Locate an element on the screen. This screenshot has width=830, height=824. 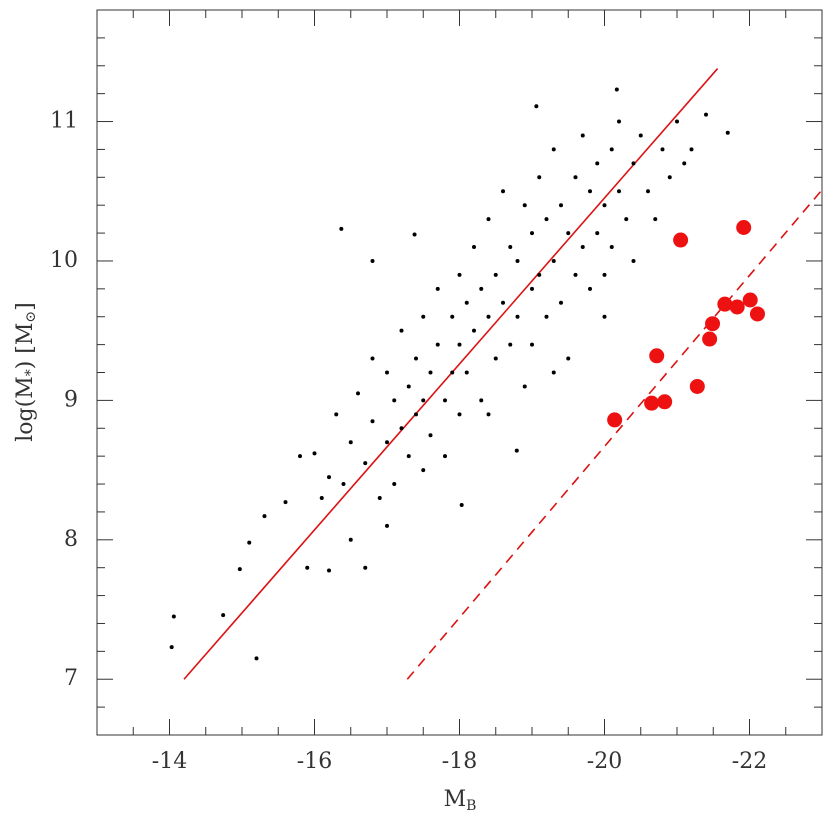
x-tick-label: -22 is located at coordinates (749, 761).